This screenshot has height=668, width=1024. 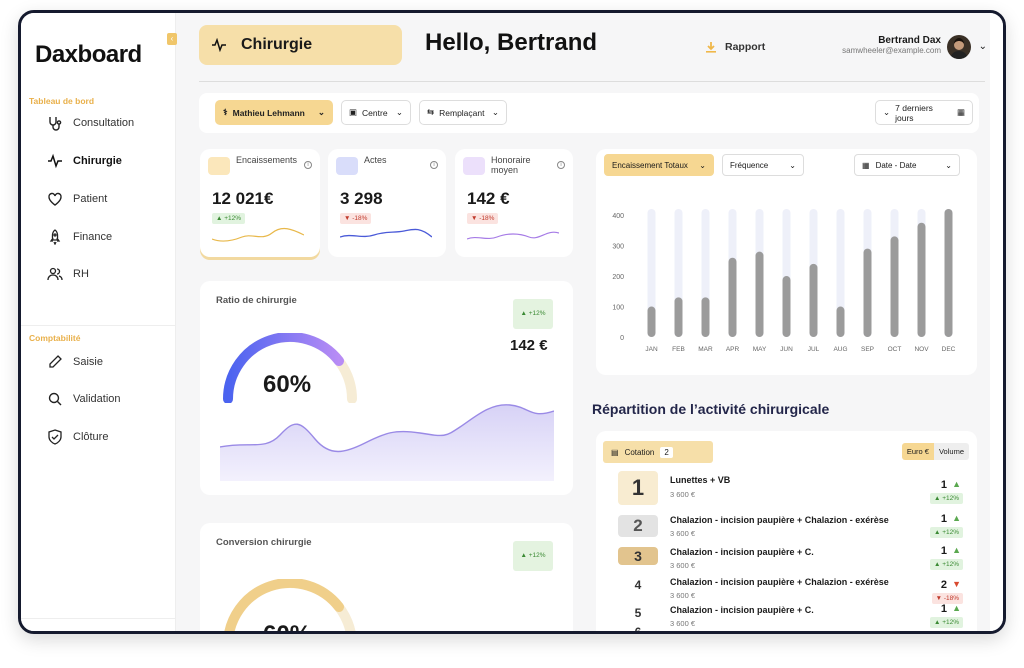 What do you see at coordinates (90, 199) in the screenshot?
I see `sidebar-item-label: Patient` at bounding box center [90, 199].